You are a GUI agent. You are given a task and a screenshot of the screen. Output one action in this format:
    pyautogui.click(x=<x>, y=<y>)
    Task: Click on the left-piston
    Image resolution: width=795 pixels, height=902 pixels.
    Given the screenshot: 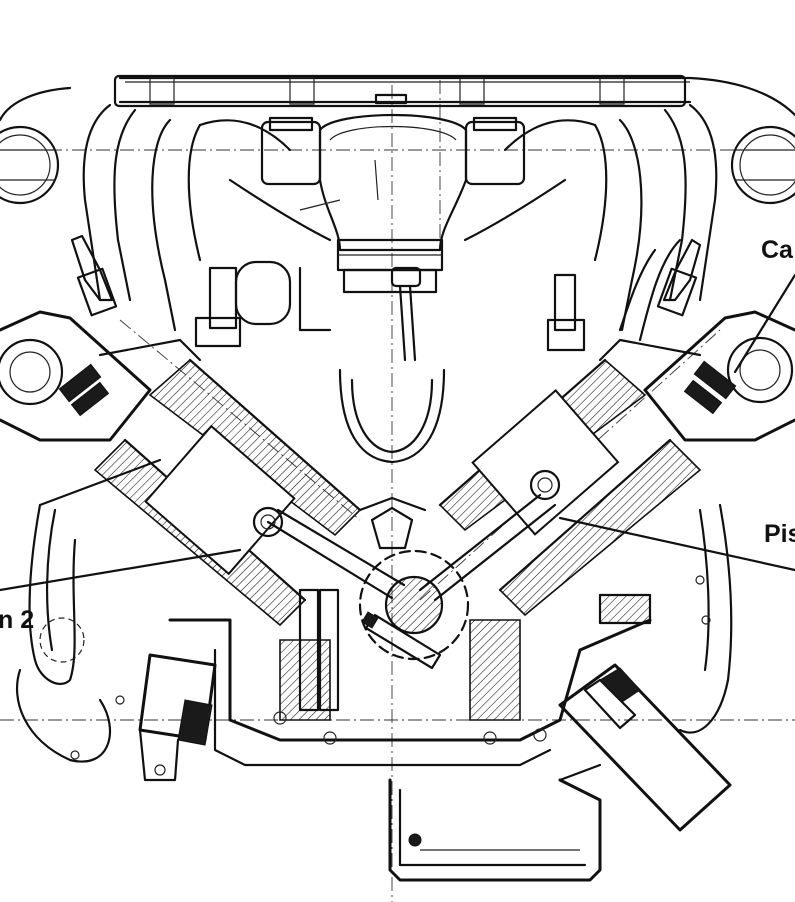 What is the action you would take?
    pyautogui.click(x=275, y=512)
    